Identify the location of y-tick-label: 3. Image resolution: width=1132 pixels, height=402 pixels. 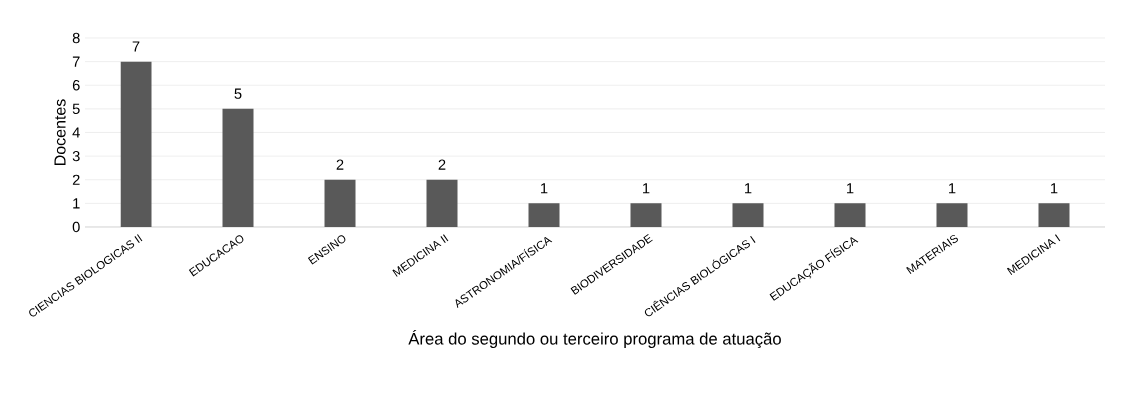
(76, 156).